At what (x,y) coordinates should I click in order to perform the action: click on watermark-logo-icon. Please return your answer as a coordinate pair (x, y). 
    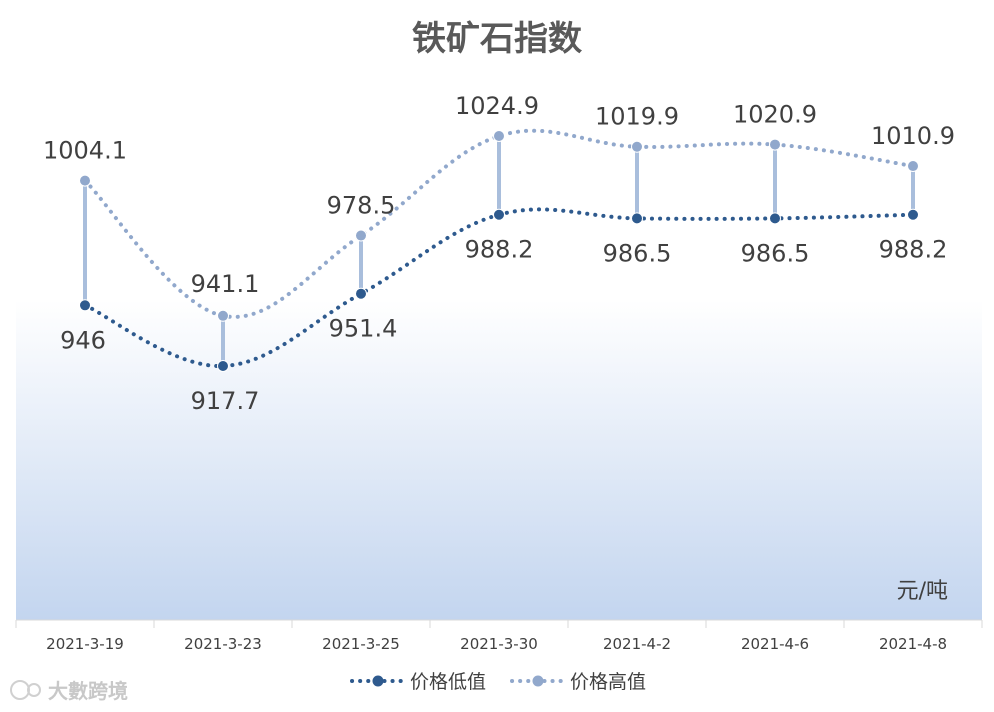
    Looking at the image, I should click on (25, 690).